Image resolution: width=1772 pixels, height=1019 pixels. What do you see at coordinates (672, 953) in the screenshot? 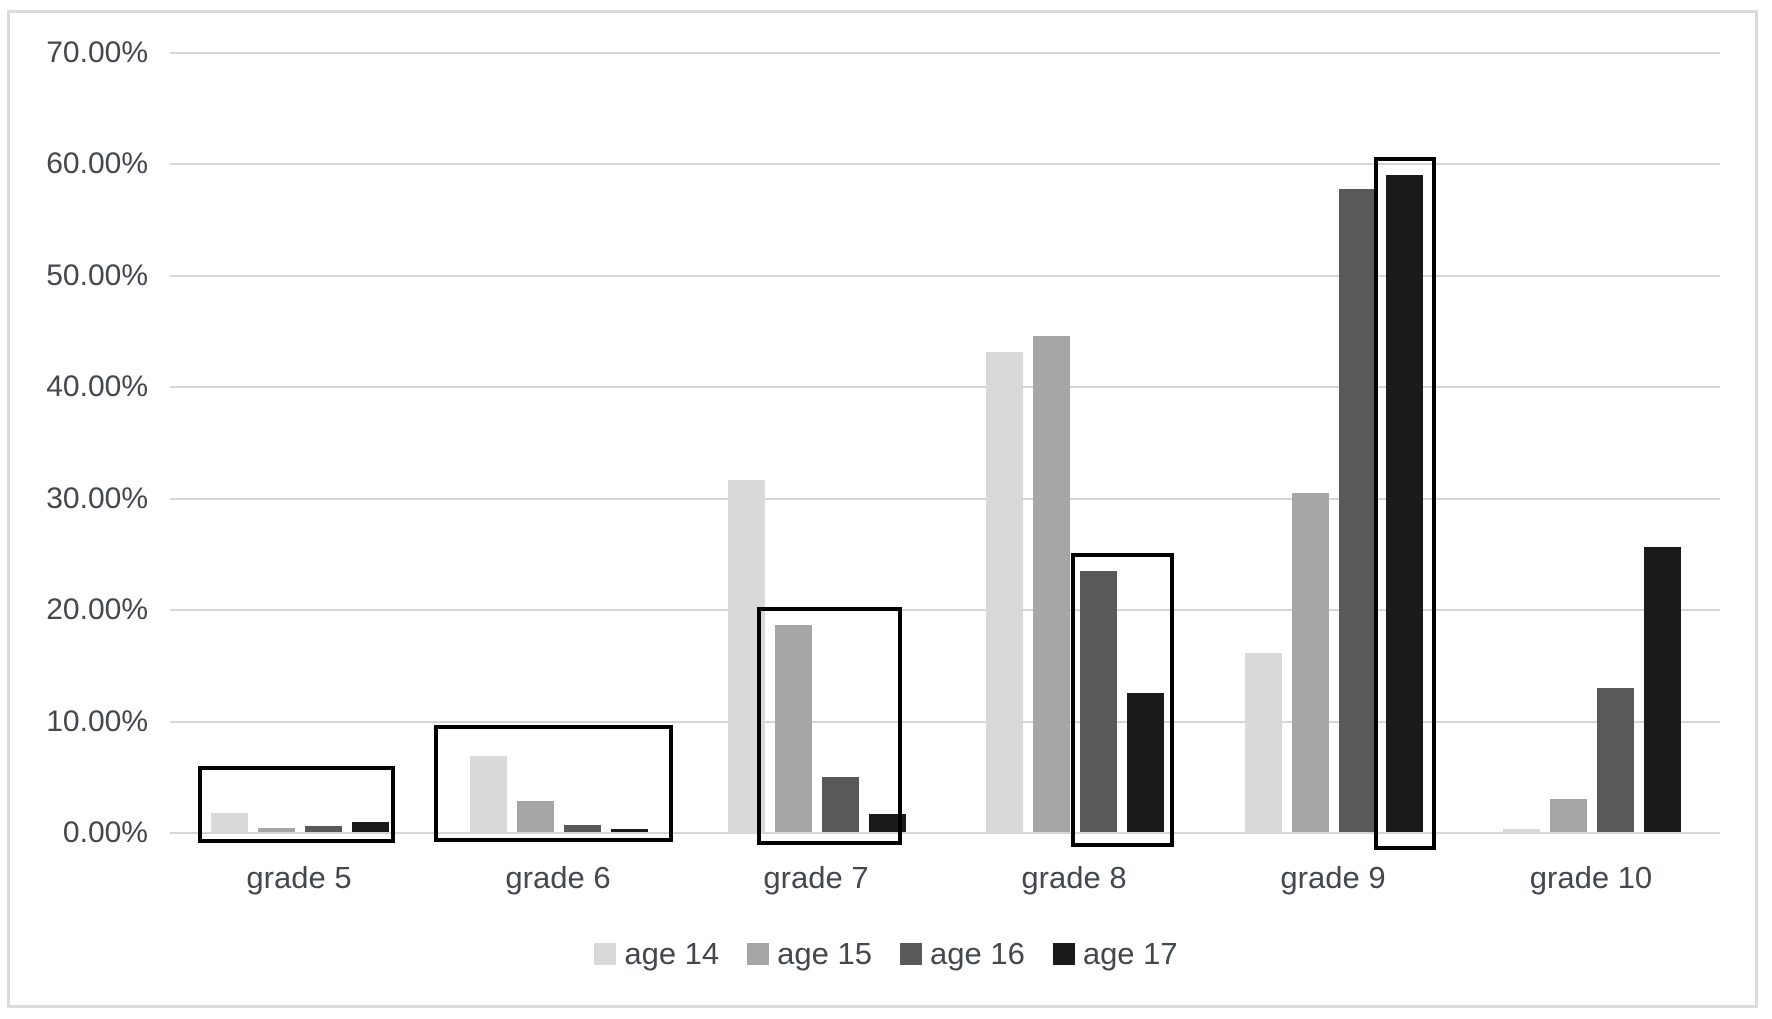
I see `legend-label: age 14` at bounding box center [672, 953].